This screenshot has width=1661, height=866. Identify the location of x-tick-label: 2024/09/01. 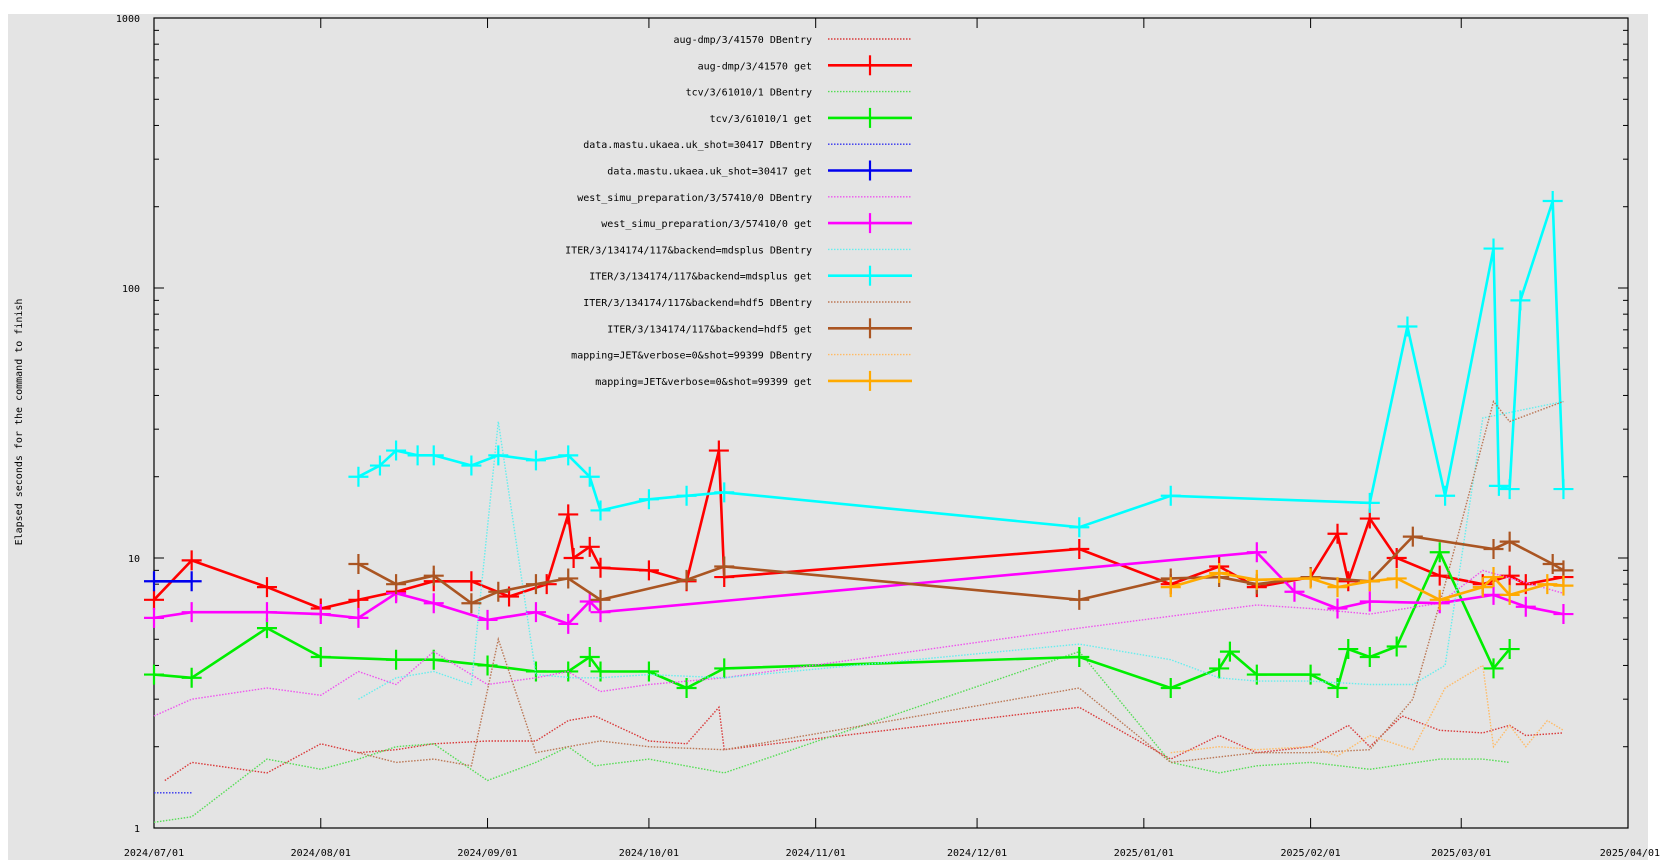
(487, 853).